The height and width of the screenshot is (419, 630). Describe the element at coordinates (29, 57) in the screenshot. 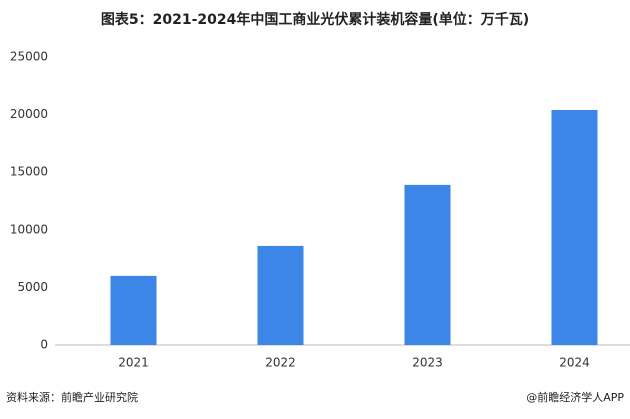

I see `y-tick-label: 25000` at that location.